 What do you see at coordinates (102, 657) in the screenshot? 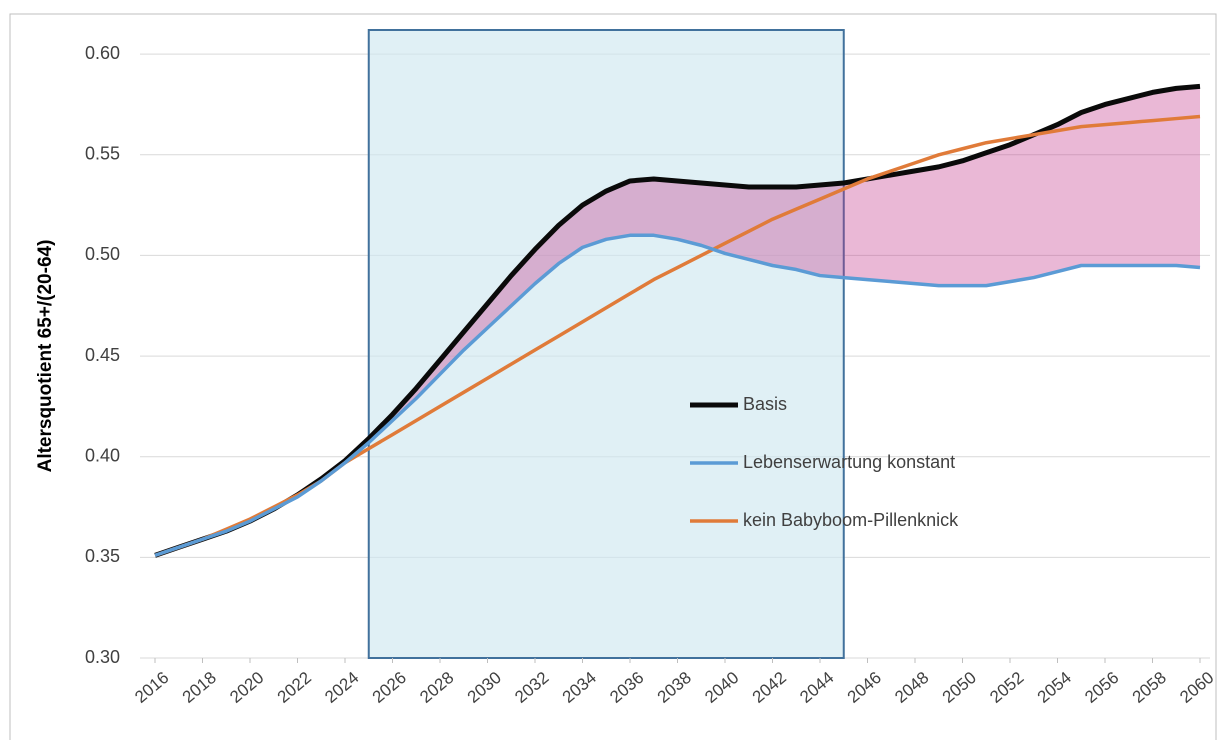
I see `y-tick-label: 0.30` at bounding box center [102, 657].